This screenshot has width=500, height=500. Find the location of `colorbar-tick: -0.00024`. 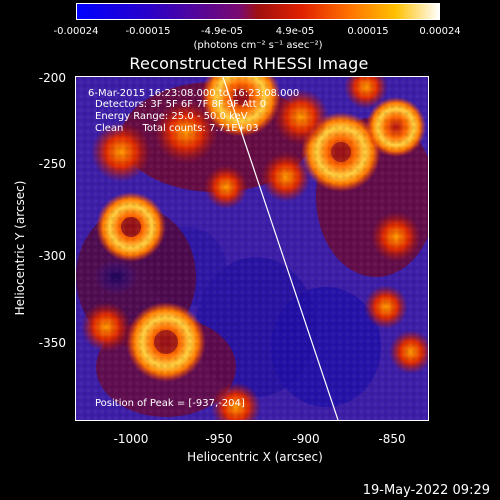

colorbar-tick: -0.00024 is located at coordinates (76, 31).